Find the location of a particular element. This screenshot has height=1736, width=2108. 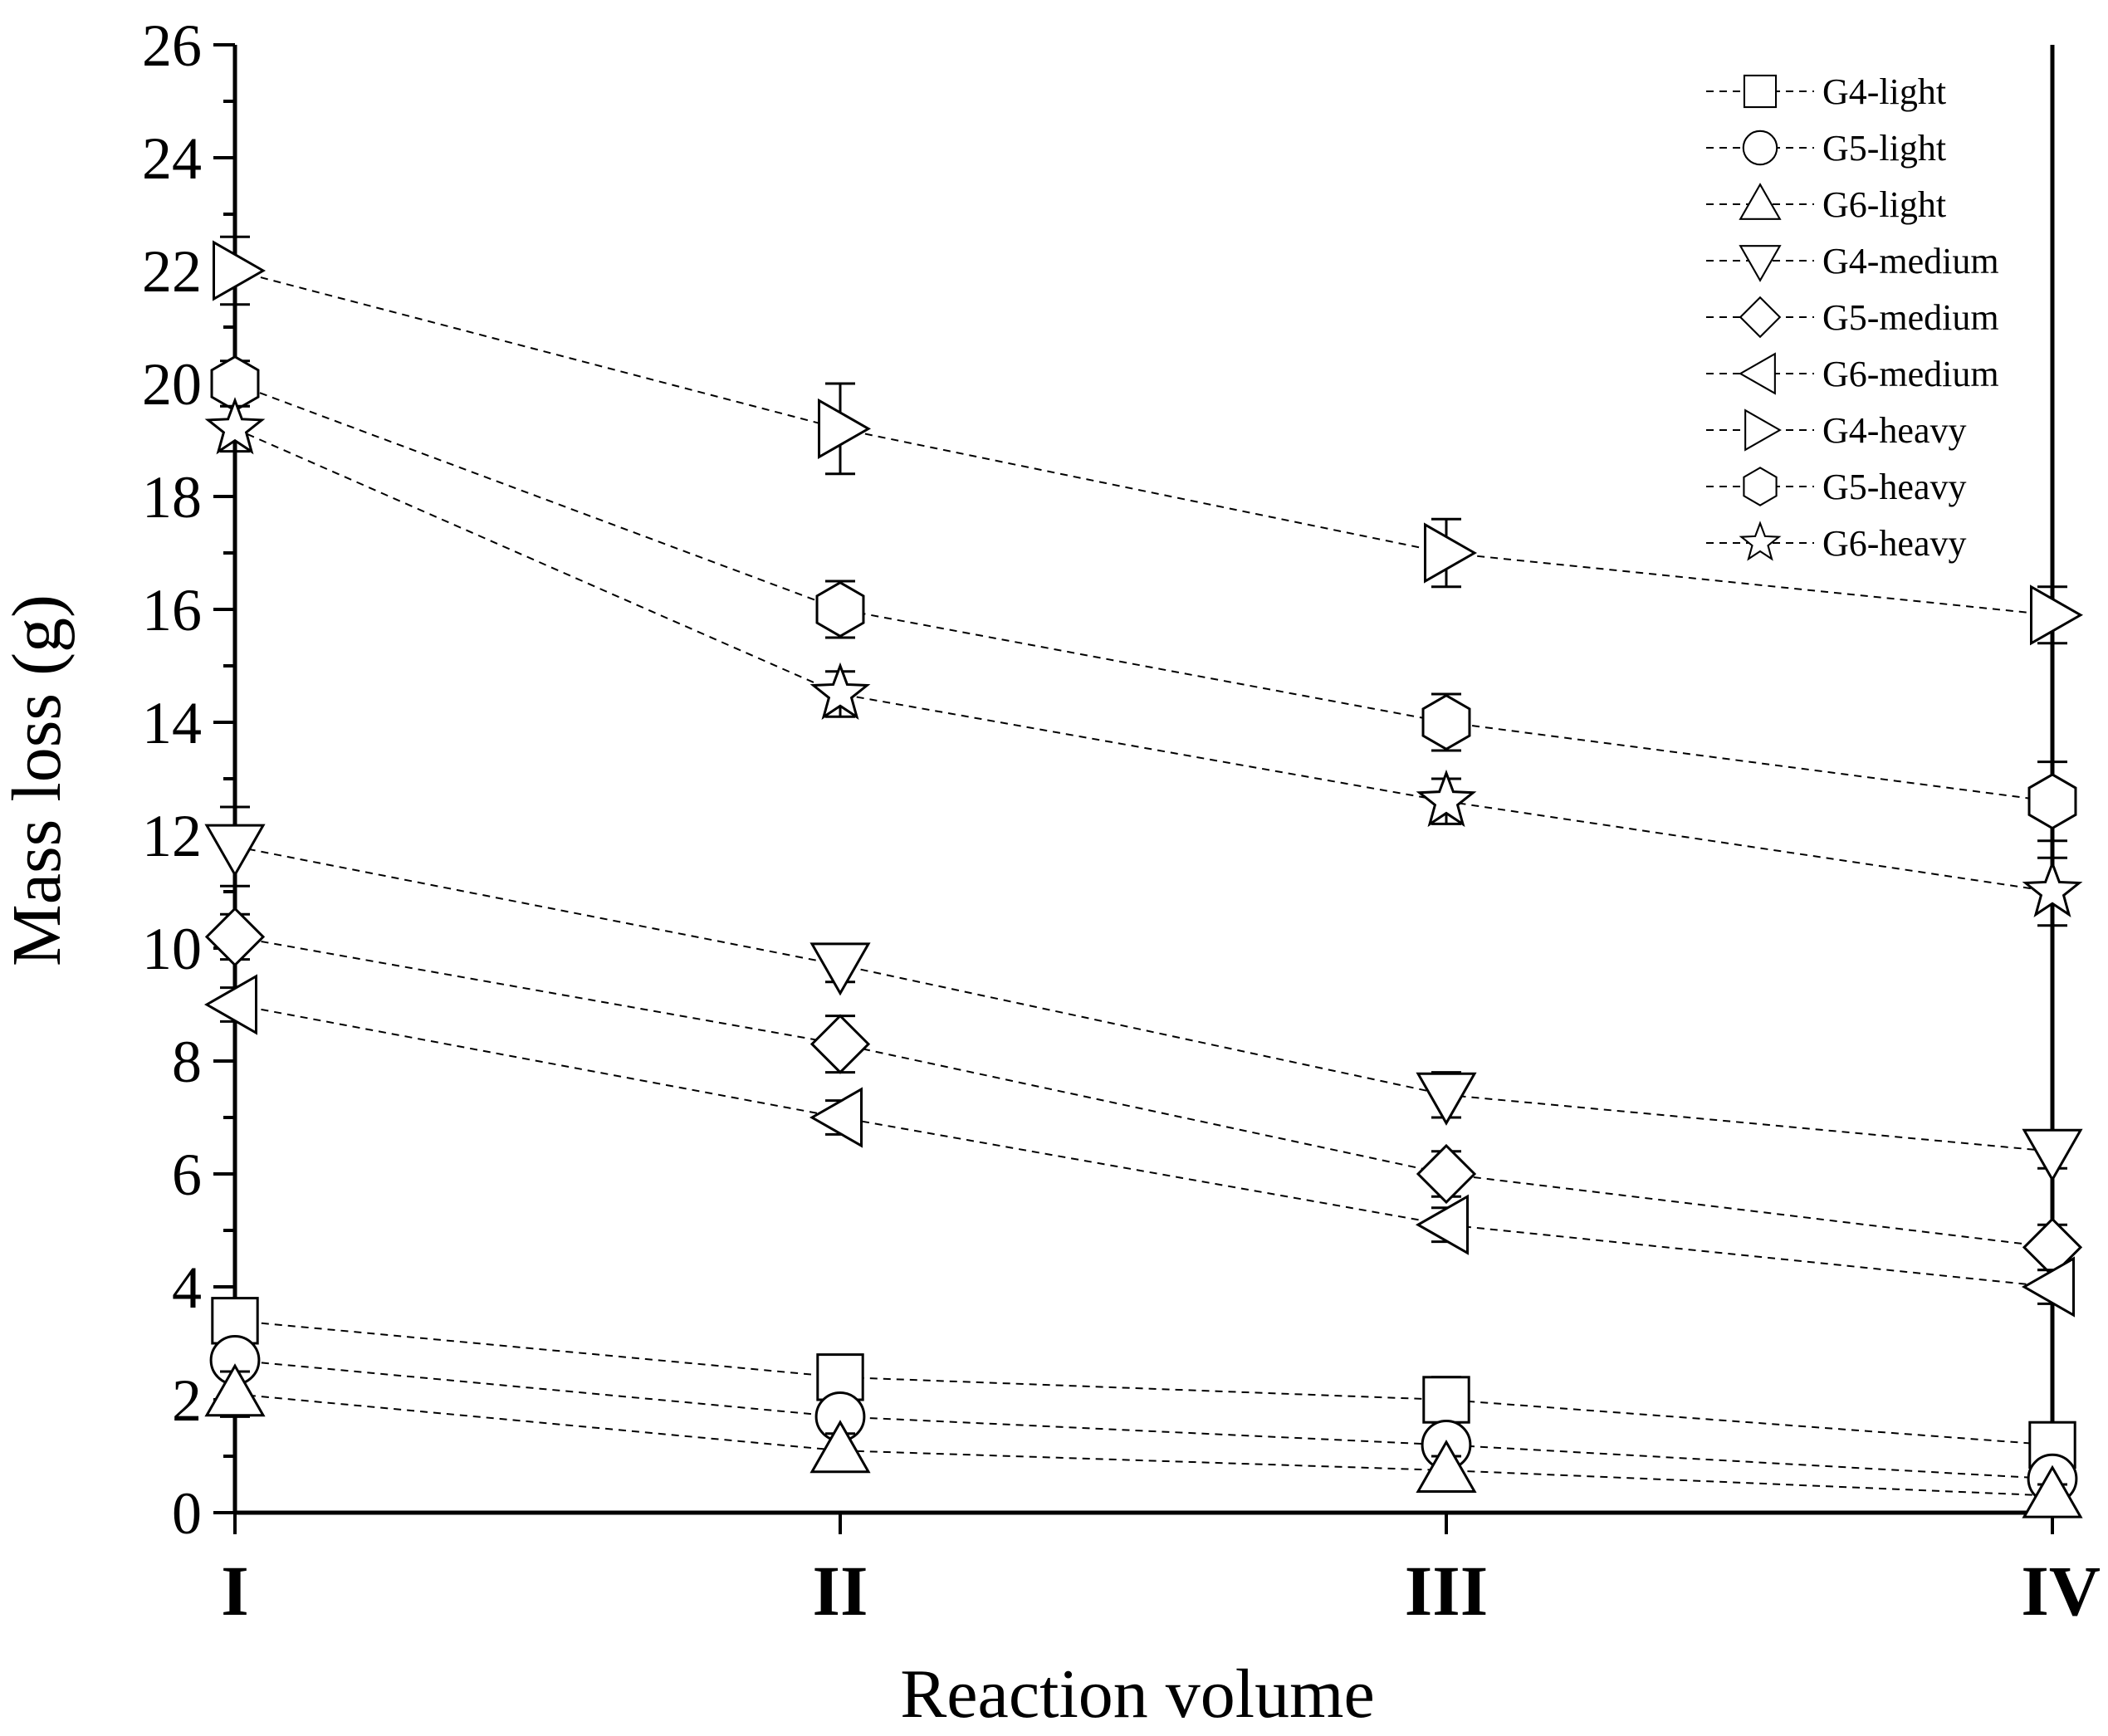

y-tick-label: 4 is located at coordinates (187, 1287).